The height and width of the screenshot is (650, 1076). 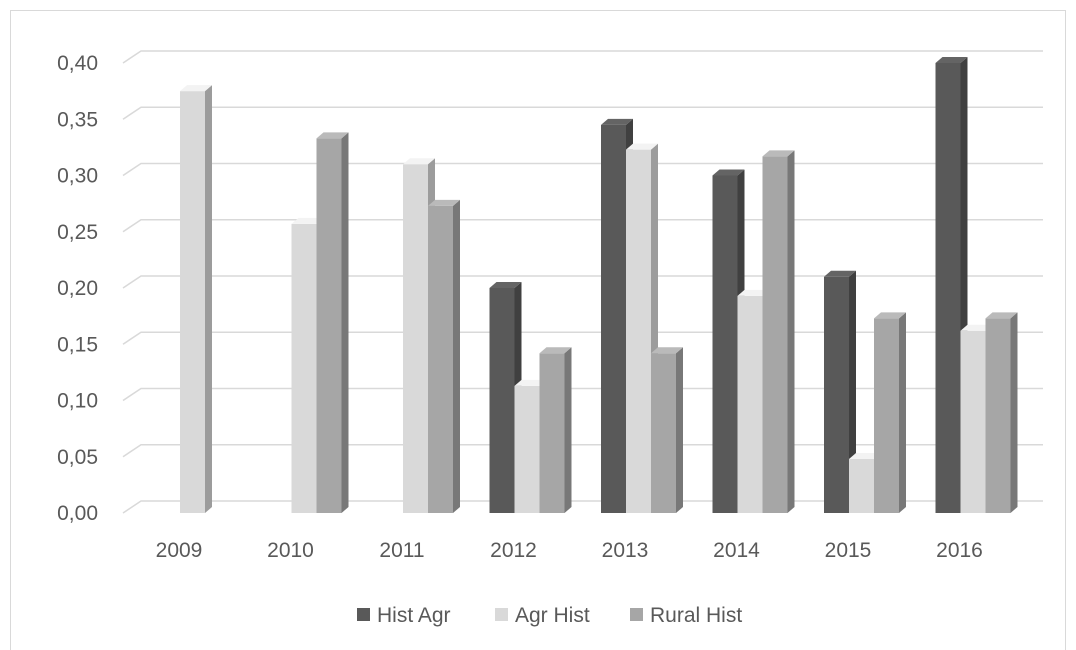 I want to click on x-tick-label: 2009, so click(x=179, y=550).